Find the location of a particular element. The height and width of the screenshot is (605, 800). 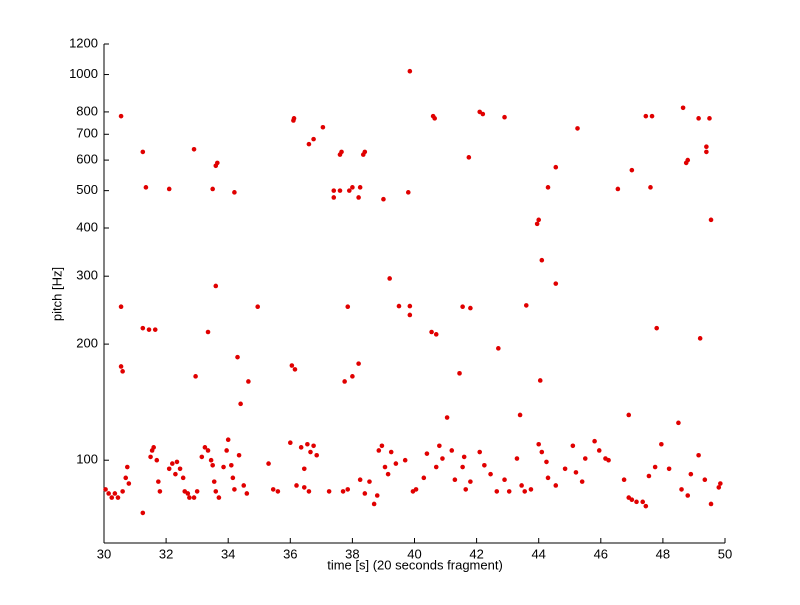

y-tick-label: 800 is located at coordinates (87, 110).